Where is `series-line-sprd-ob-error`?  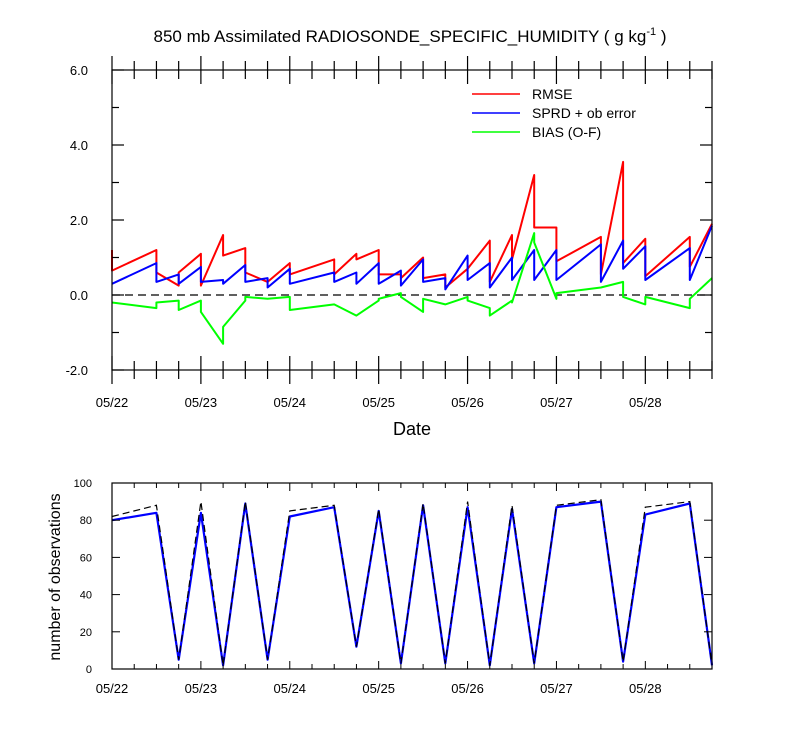 series-line-sprd-ob-error is located at coordinates (412, 258).